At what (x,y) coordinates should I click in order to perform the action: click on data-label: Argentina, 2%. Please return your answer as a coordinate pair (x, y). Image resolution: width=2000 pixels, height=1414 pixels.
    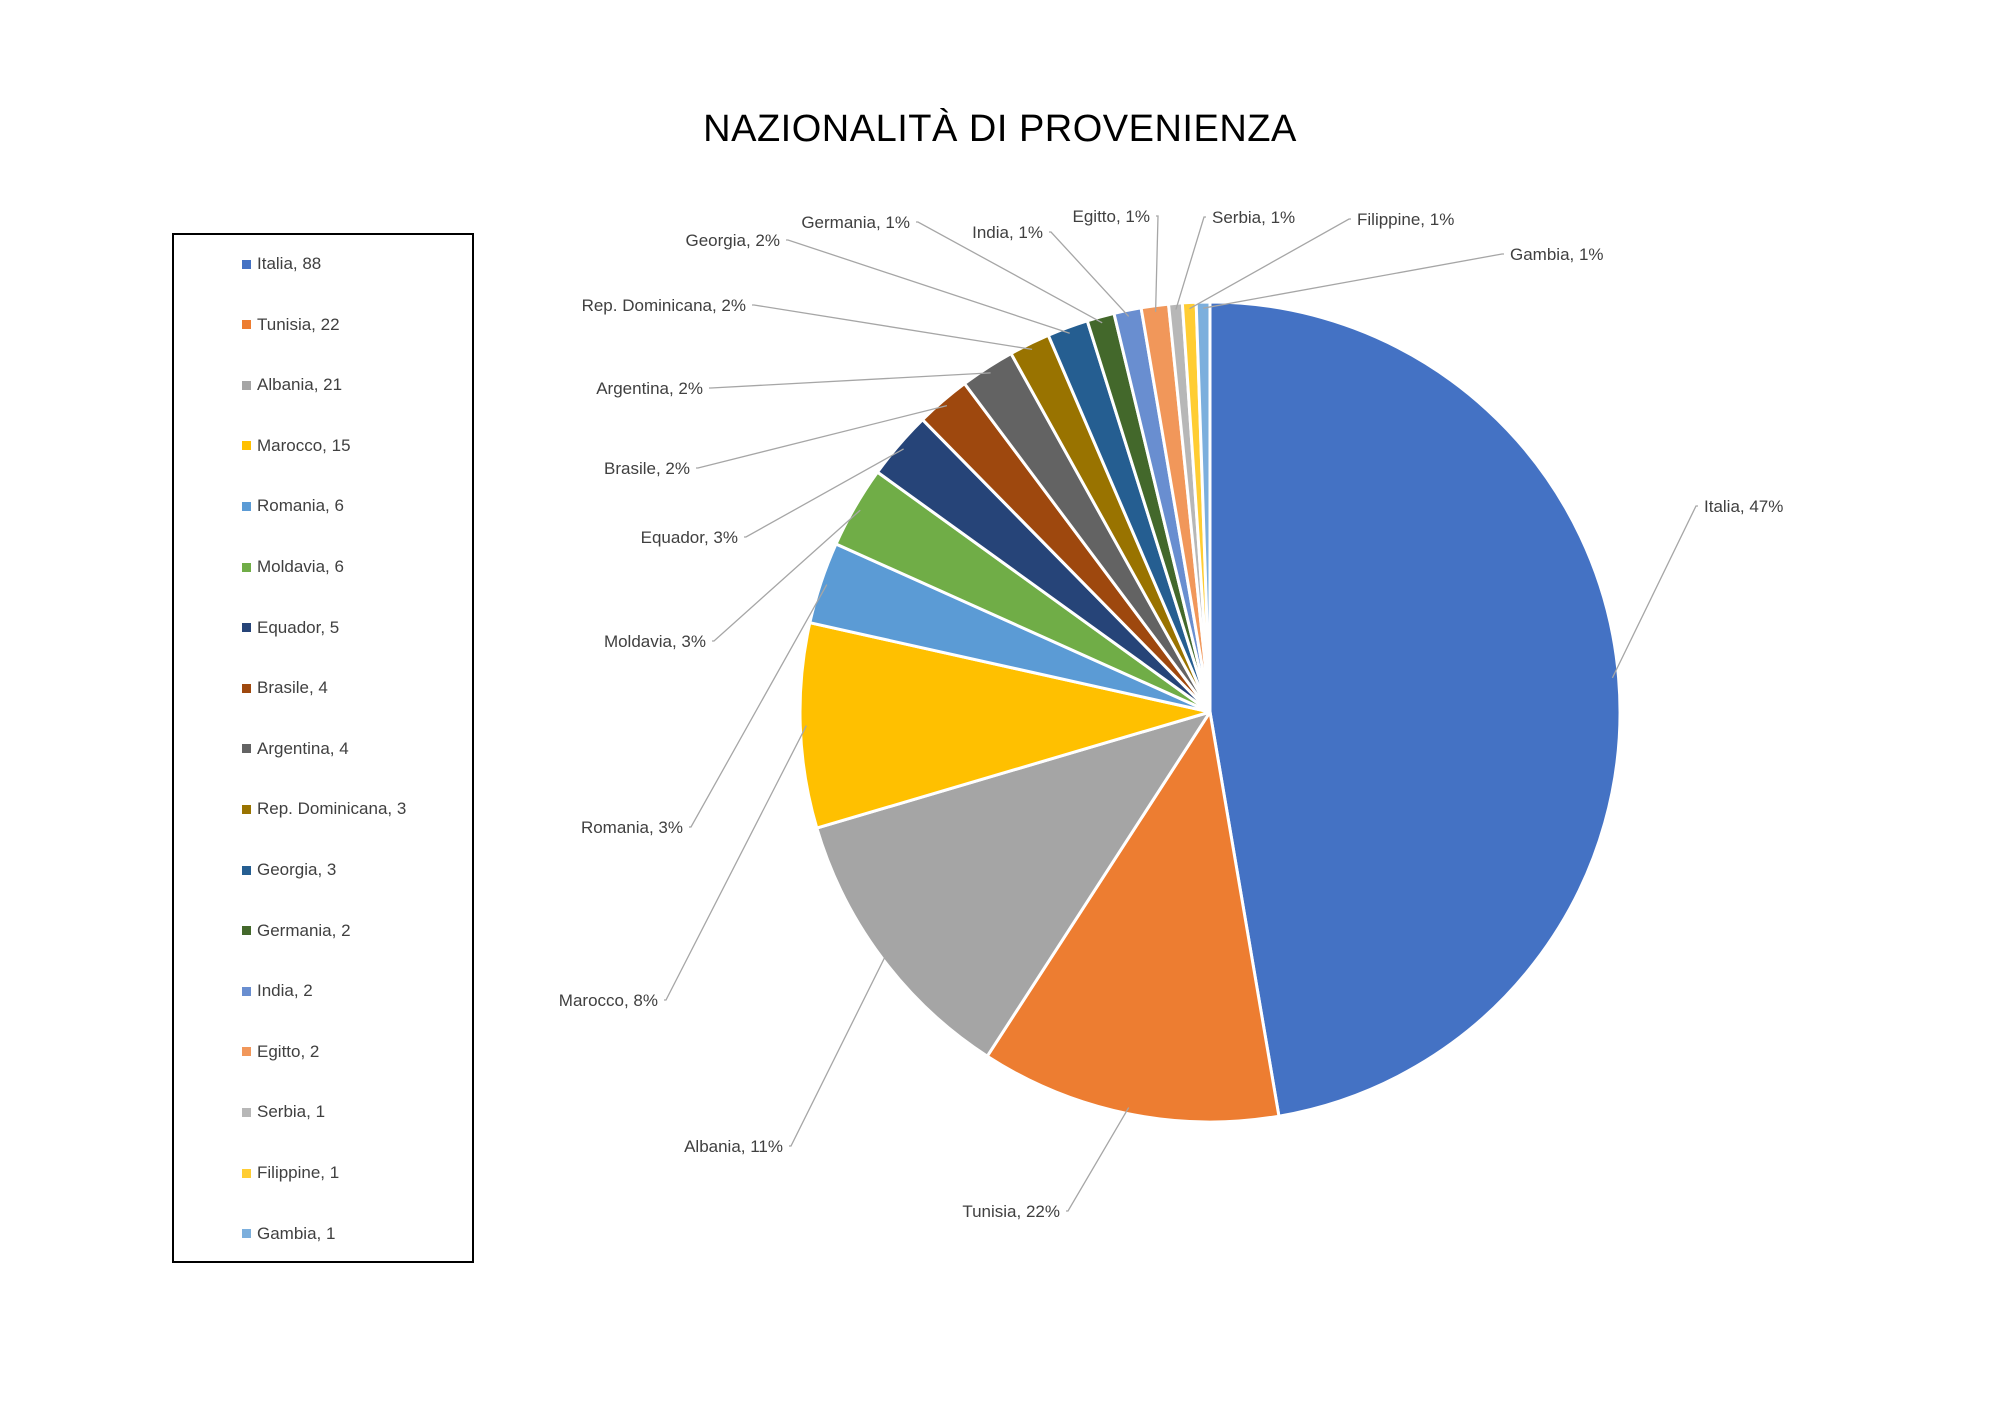
    Looking at the image, I should click on (649, 388).